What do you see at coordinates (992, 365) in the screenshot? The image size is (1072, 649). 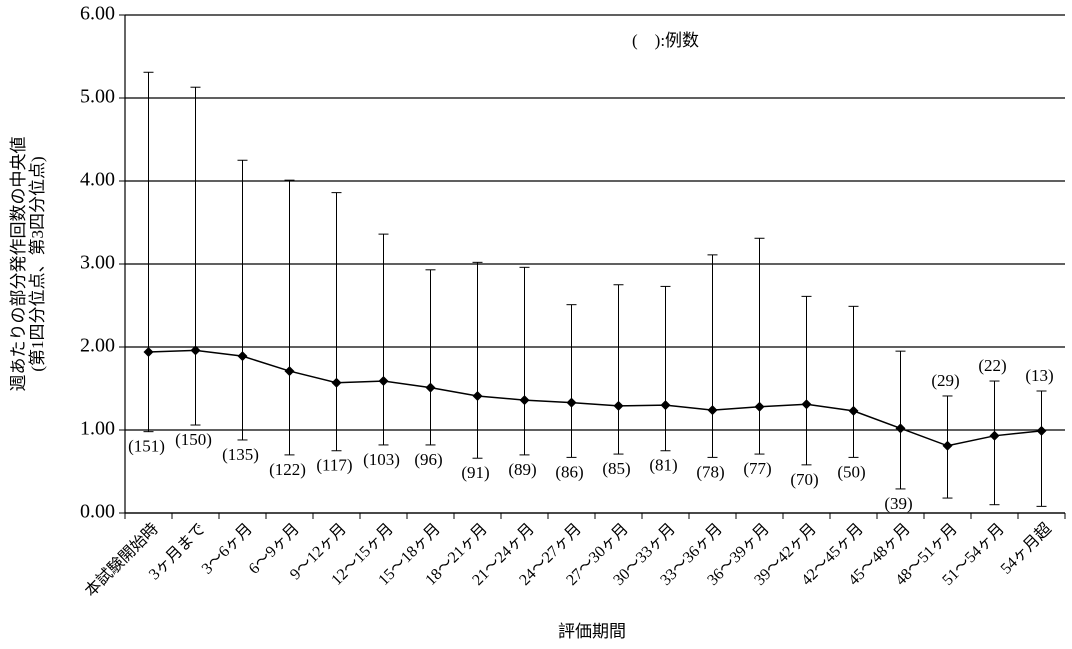 I see `count-label: (22)` at bounding box center [992, 365].